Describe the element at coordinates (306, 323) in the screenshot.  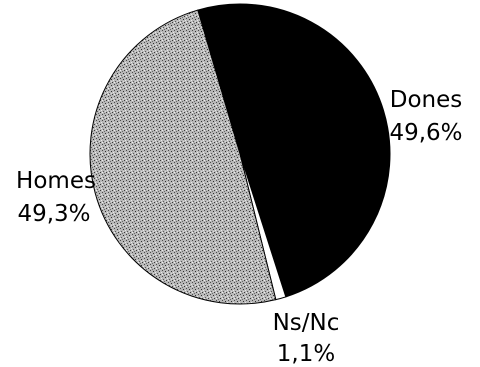
I see `slice-label-nsnc: Ns/Nc` at that location.